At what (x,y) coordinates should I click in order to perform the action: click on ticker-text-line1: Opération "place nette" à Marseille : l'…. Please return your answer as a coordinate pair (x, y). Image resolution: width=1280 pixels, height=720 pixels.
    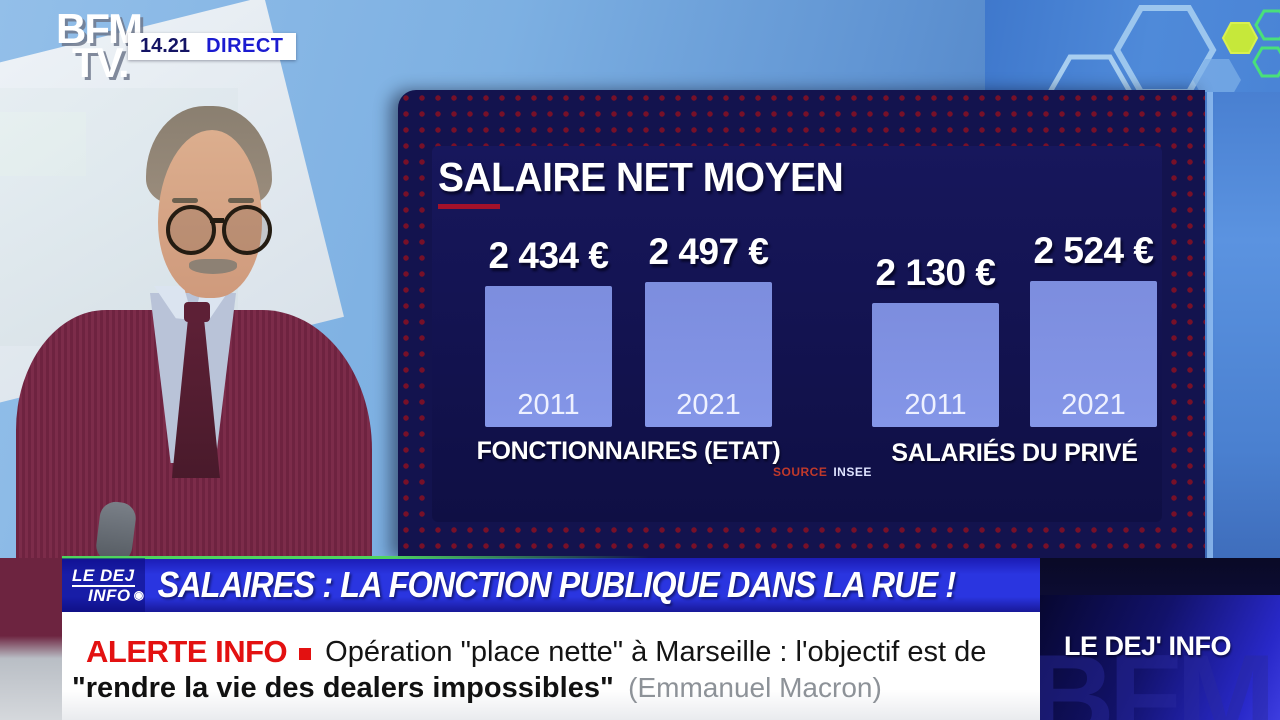
    Looking at the image, I should click on (656, 651).